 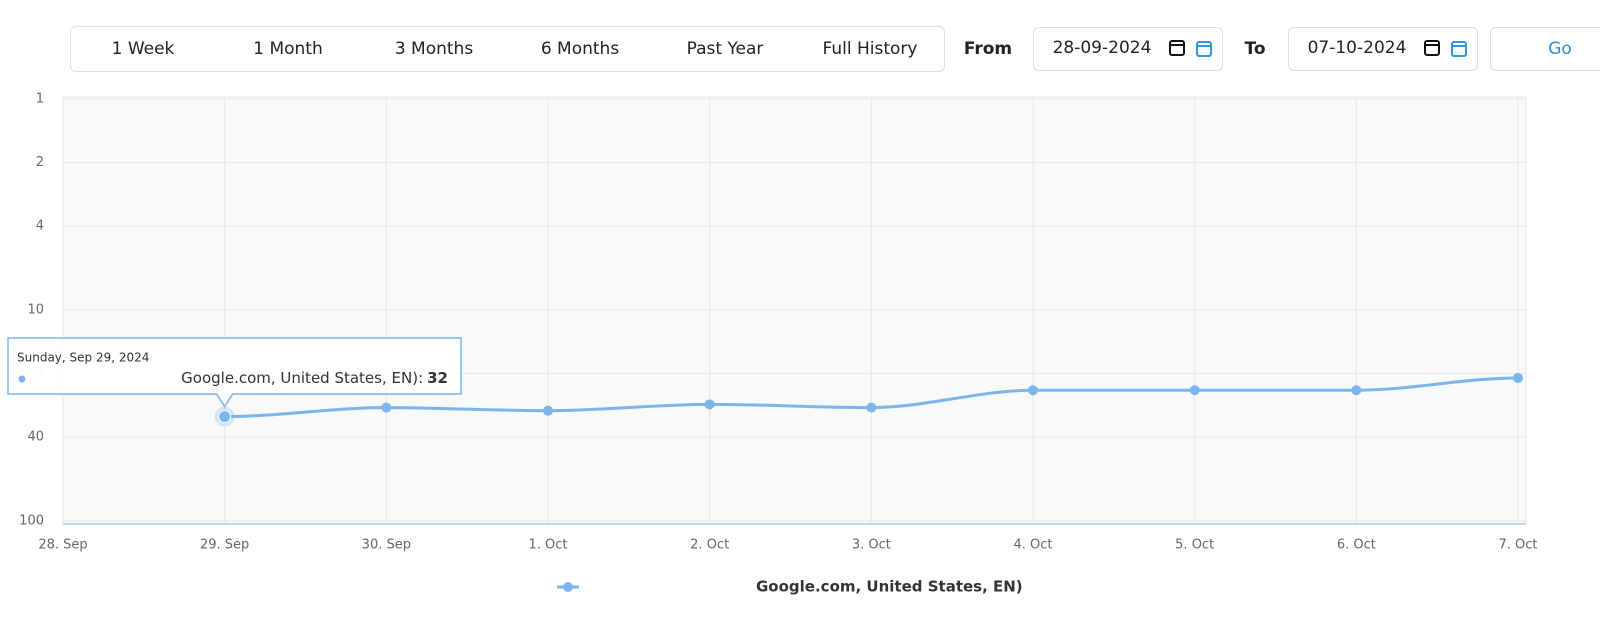 I want to click on tooltip-label: Google.com, United States, EN): 32, so click(x=314, y=378).